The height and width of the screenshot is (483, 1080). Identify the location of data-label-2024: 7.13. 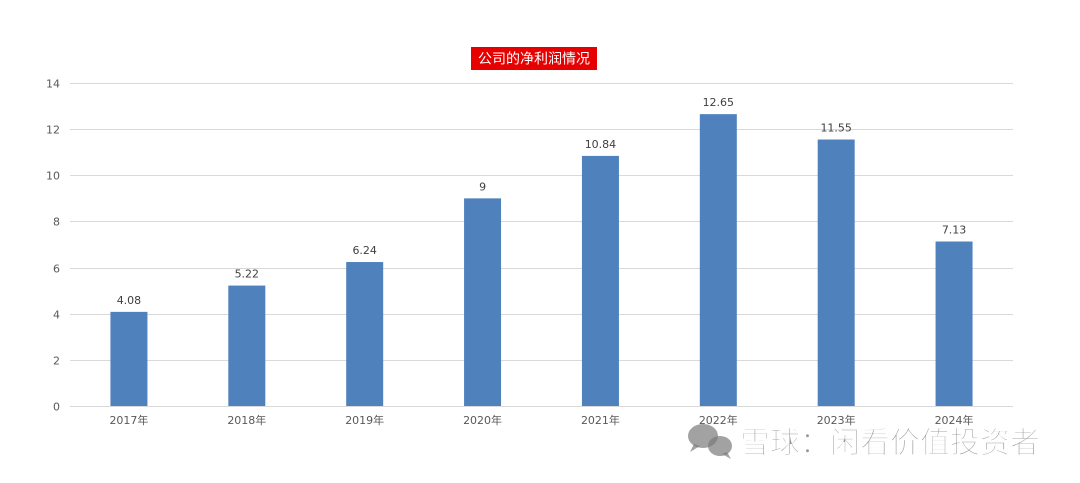
(954, 230).